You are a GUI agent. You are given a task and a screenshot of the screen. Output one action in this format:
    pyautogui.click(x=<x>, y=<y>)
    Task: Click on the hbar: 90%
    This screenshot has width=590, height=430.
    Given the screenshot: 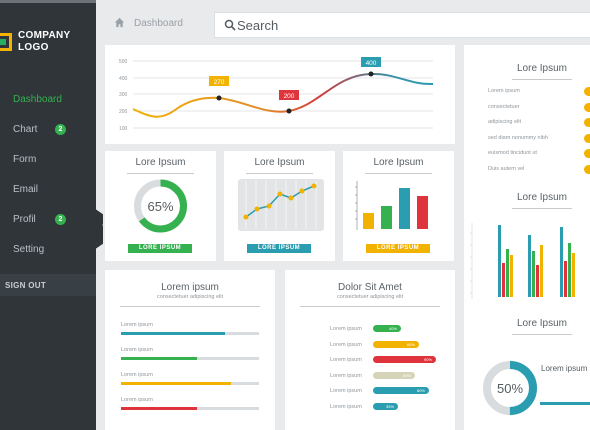 What is the action you would take?
    pyautogui.click(x=404, y=359)
    